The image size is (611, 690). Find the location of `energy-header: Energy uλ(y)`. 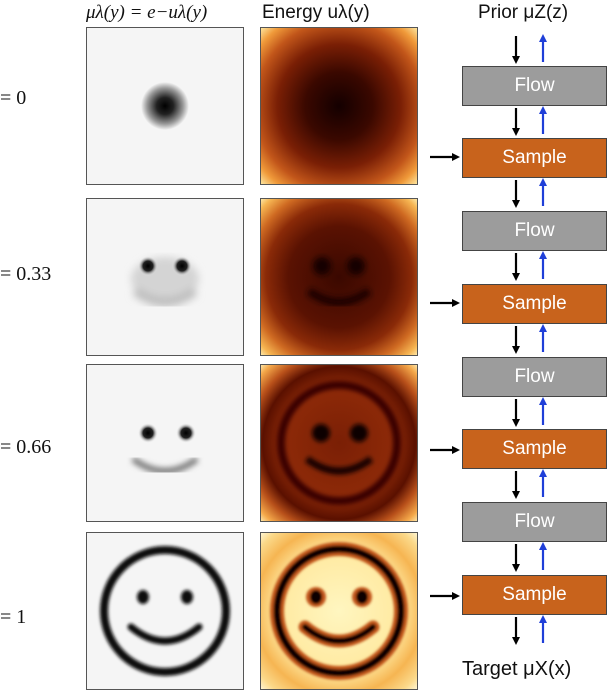

energy-header: Energy uλ(y) is located at coordinates (316, 12).